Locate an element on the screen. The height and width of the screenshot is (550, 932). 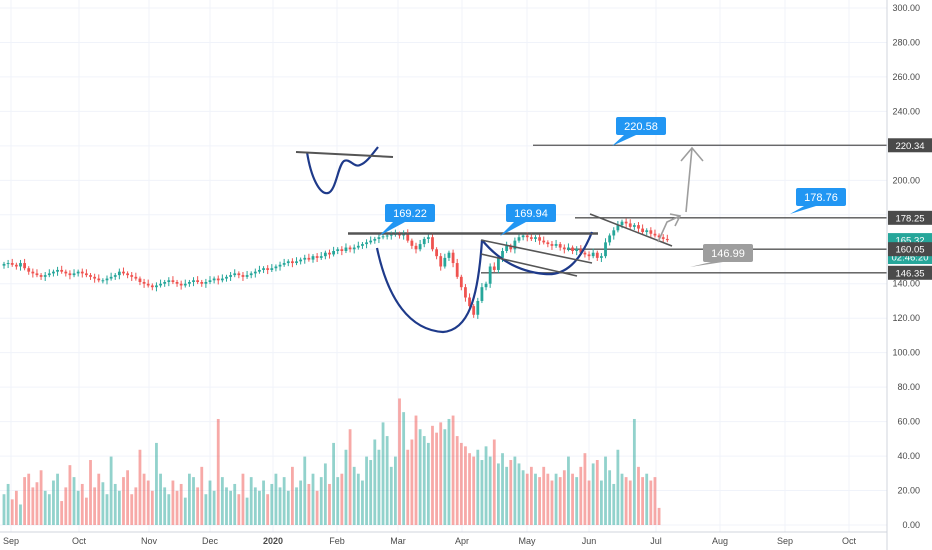
cup-pattern-large is located at coordinates (429, 286).